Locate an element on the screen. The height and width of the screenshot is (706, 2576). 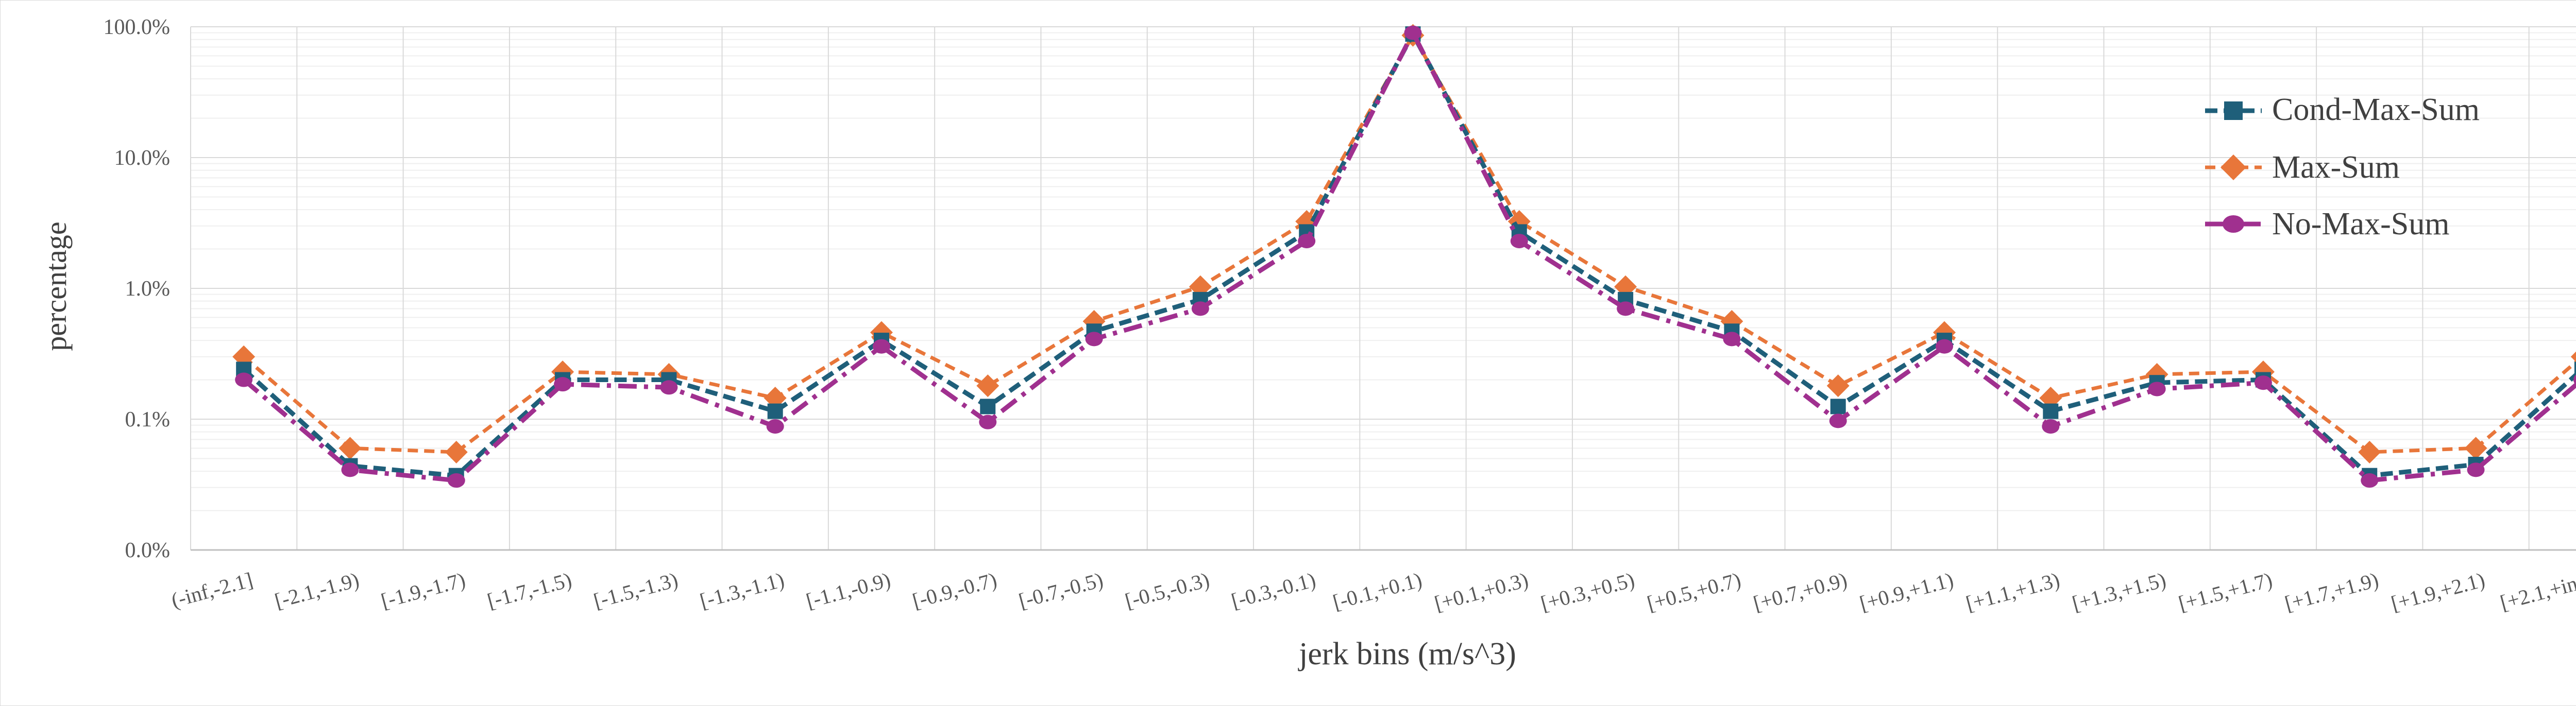
x-tick-label: (-inf,-2.1] is located at coordinates (212, 589).